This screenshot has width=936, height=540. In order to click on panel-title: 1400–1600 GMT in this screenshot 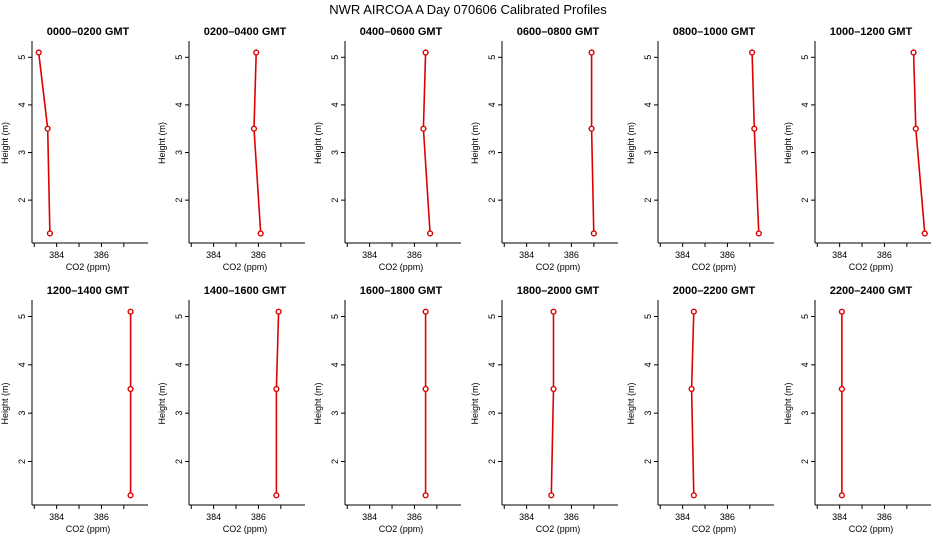, I will do `click(245, 291)`.